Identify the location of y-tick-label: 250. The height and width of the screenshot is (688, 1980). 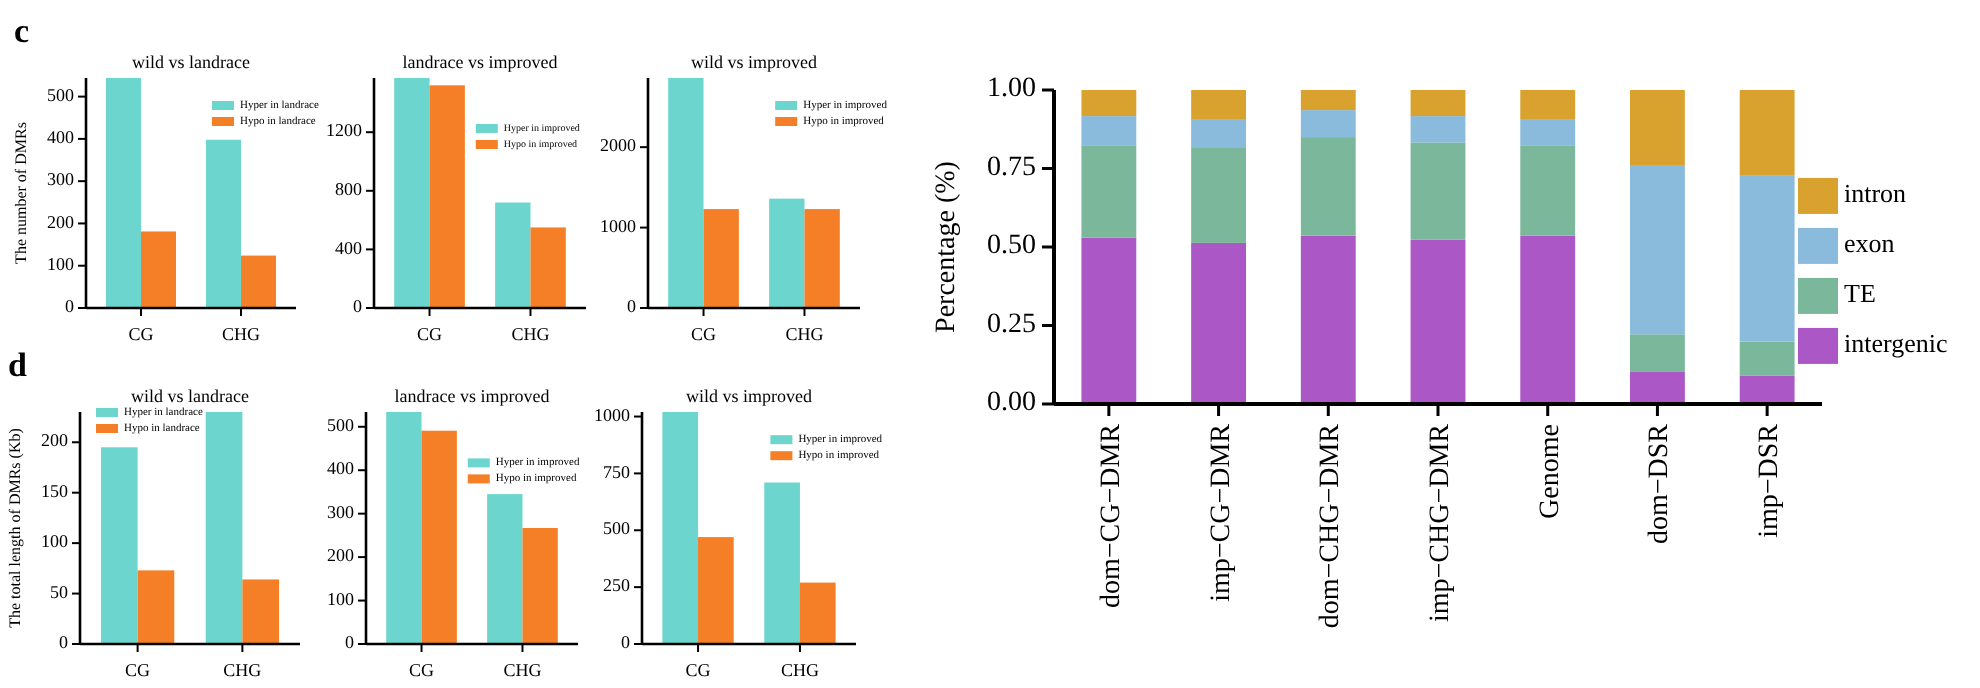
(617, 585).